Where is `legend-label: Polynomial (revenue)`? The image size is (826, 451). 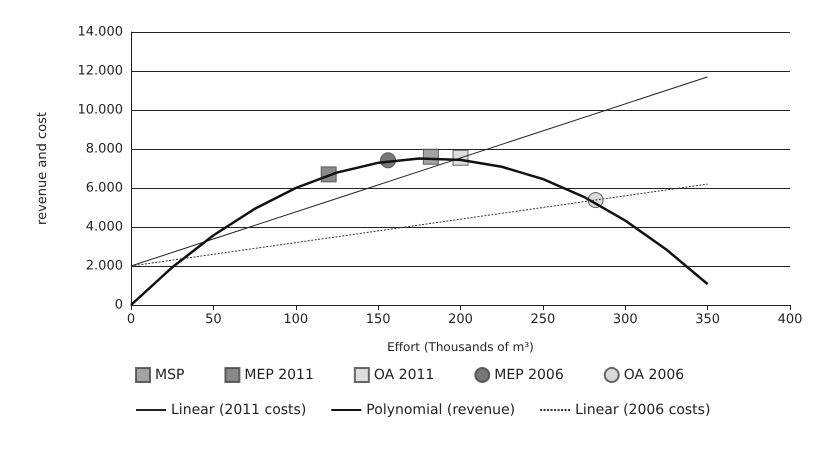
legend-label: Polynomial (revenue) is located at coordinates (441, 410).